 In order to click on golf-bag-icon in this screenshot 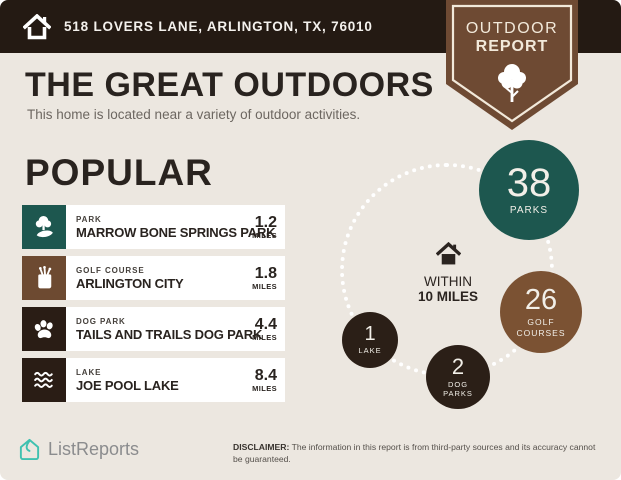, I will do `click(44, 278)`.